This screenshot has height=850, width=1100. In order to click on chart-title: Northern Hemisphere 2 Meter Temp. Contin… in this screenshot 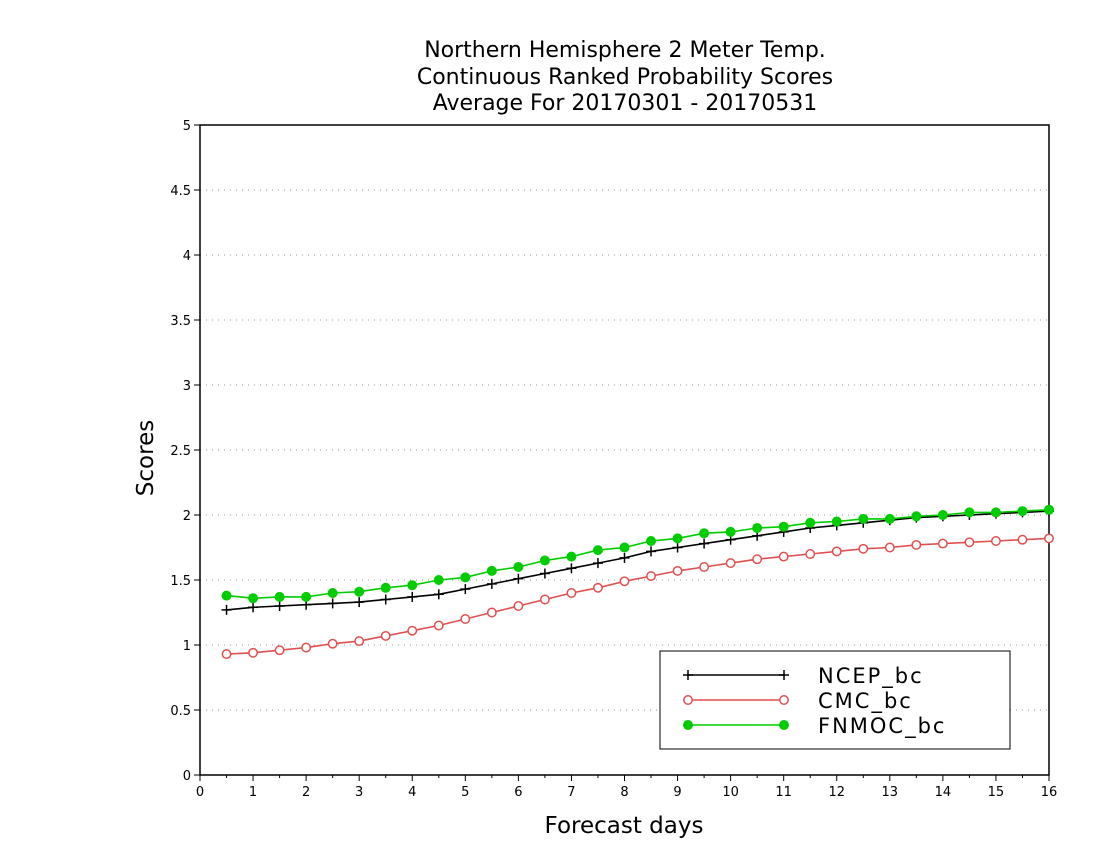, I will do `click(625, 77)`.